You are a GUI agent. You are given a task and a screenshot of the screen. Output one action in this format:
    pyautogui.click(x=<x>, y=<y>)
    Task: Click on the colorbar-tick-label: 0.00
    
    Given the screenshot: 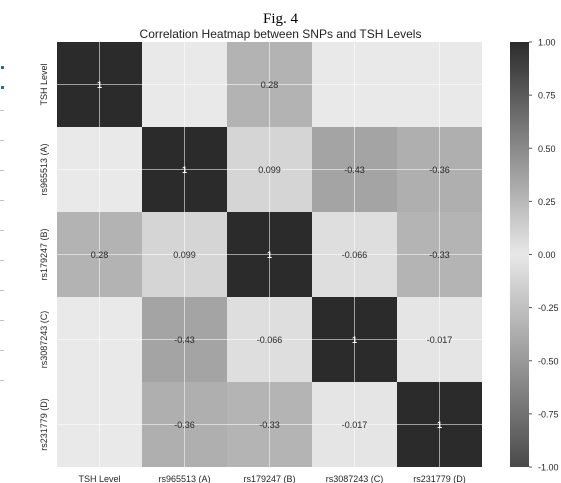 What is the action you would take?
    pyautogui.click(x=547, y=255)
    